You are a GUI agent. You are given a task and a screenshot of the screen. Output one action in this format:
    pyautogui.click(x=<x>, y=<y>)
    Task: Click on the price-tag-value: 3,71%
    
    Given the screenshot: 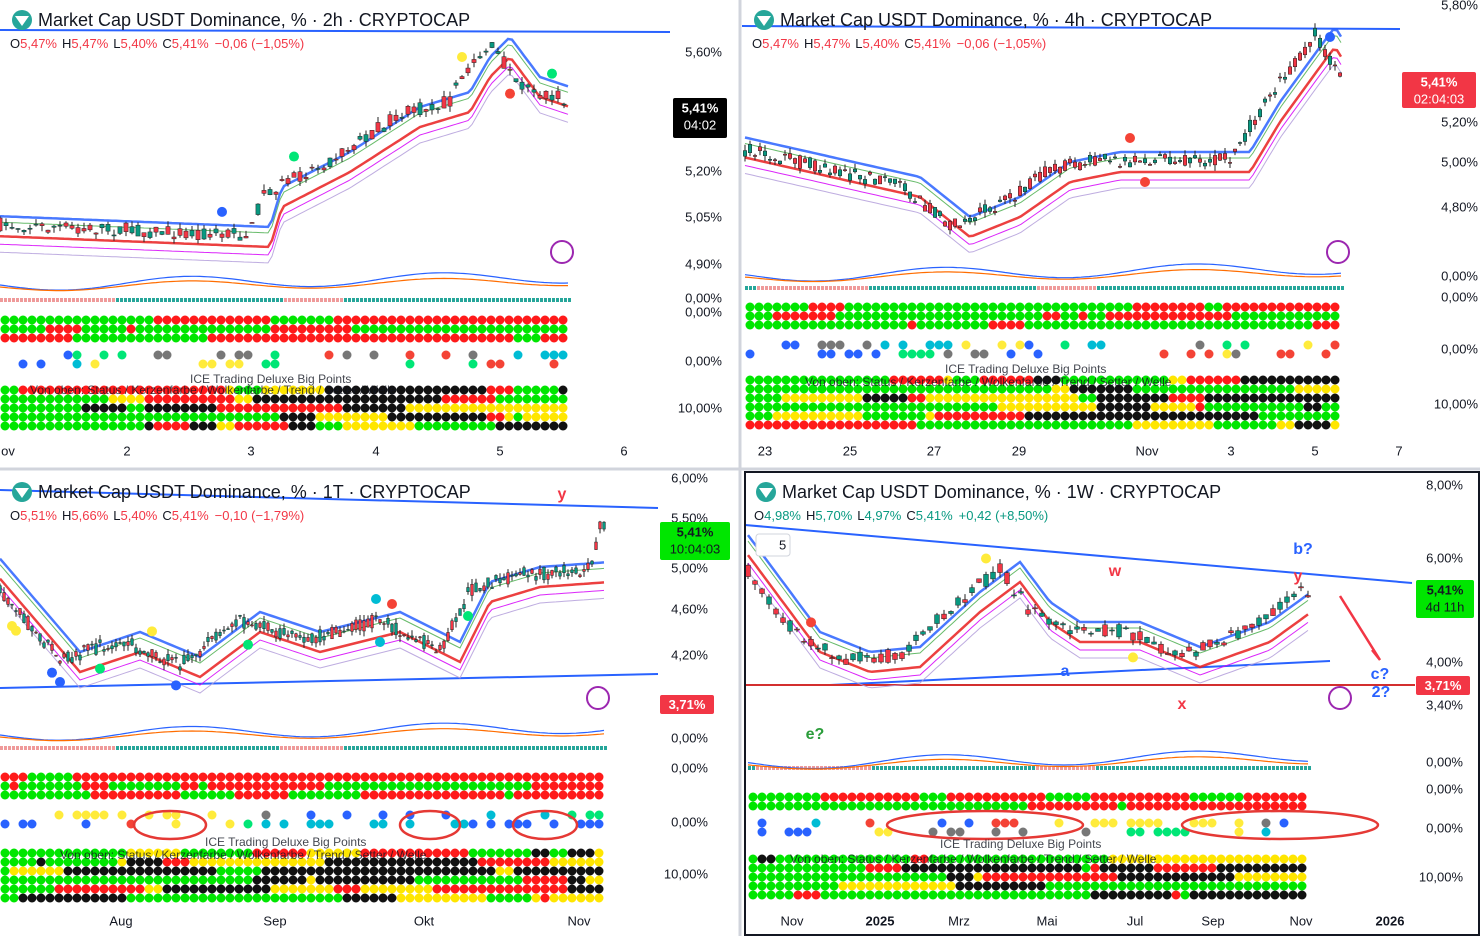 What is the action you would take?
    pyautogui.click(x=1443, y=685)
    